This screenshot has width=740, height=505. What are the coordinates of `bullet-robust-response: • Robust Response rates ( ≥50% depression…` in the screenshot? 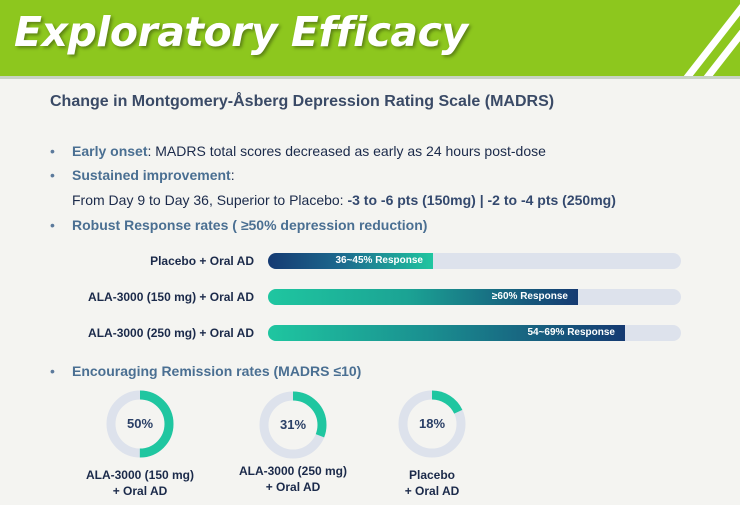 It's located at (238, 225).